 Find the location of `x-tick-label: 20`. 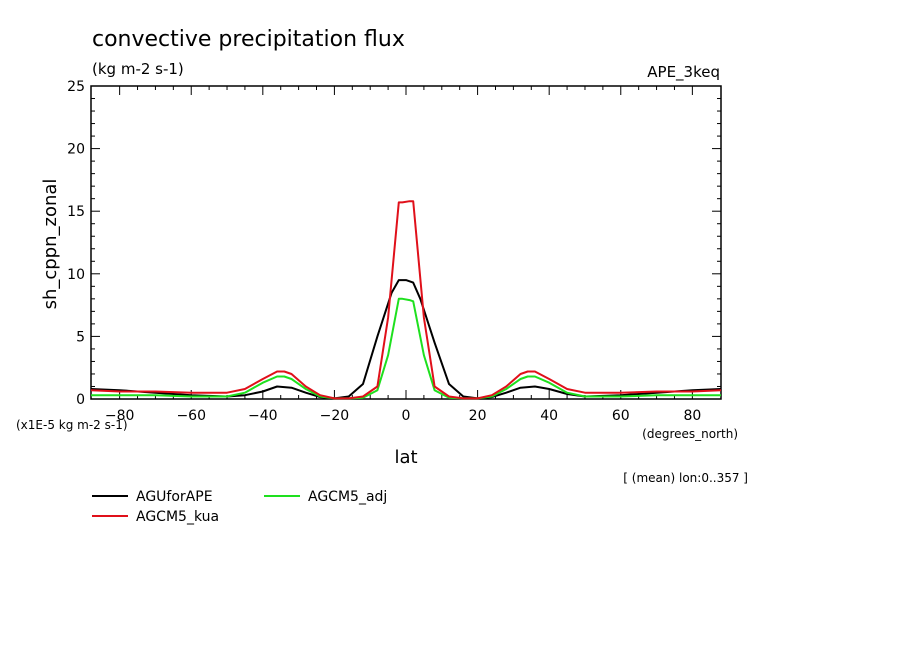

x-tick-label: 20 is located at coordinates (478, 416).